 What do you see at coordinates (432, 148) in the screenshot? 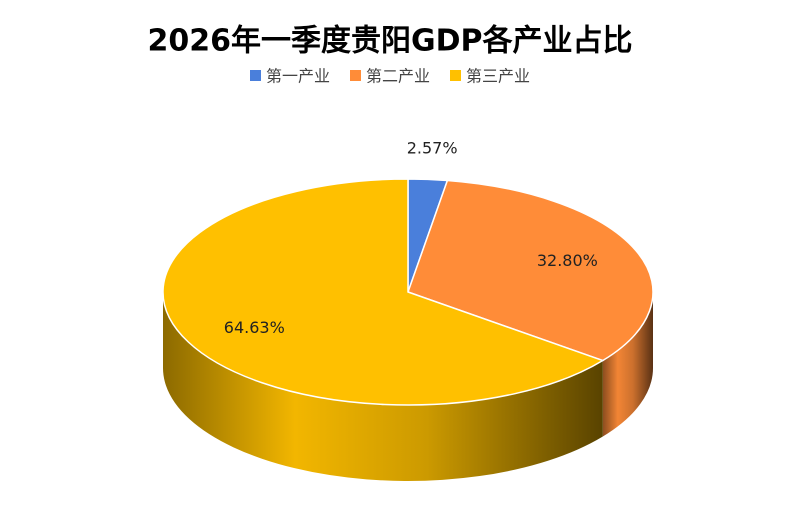
I see `data-label: 2.57%` at bounding box center [432, 148].